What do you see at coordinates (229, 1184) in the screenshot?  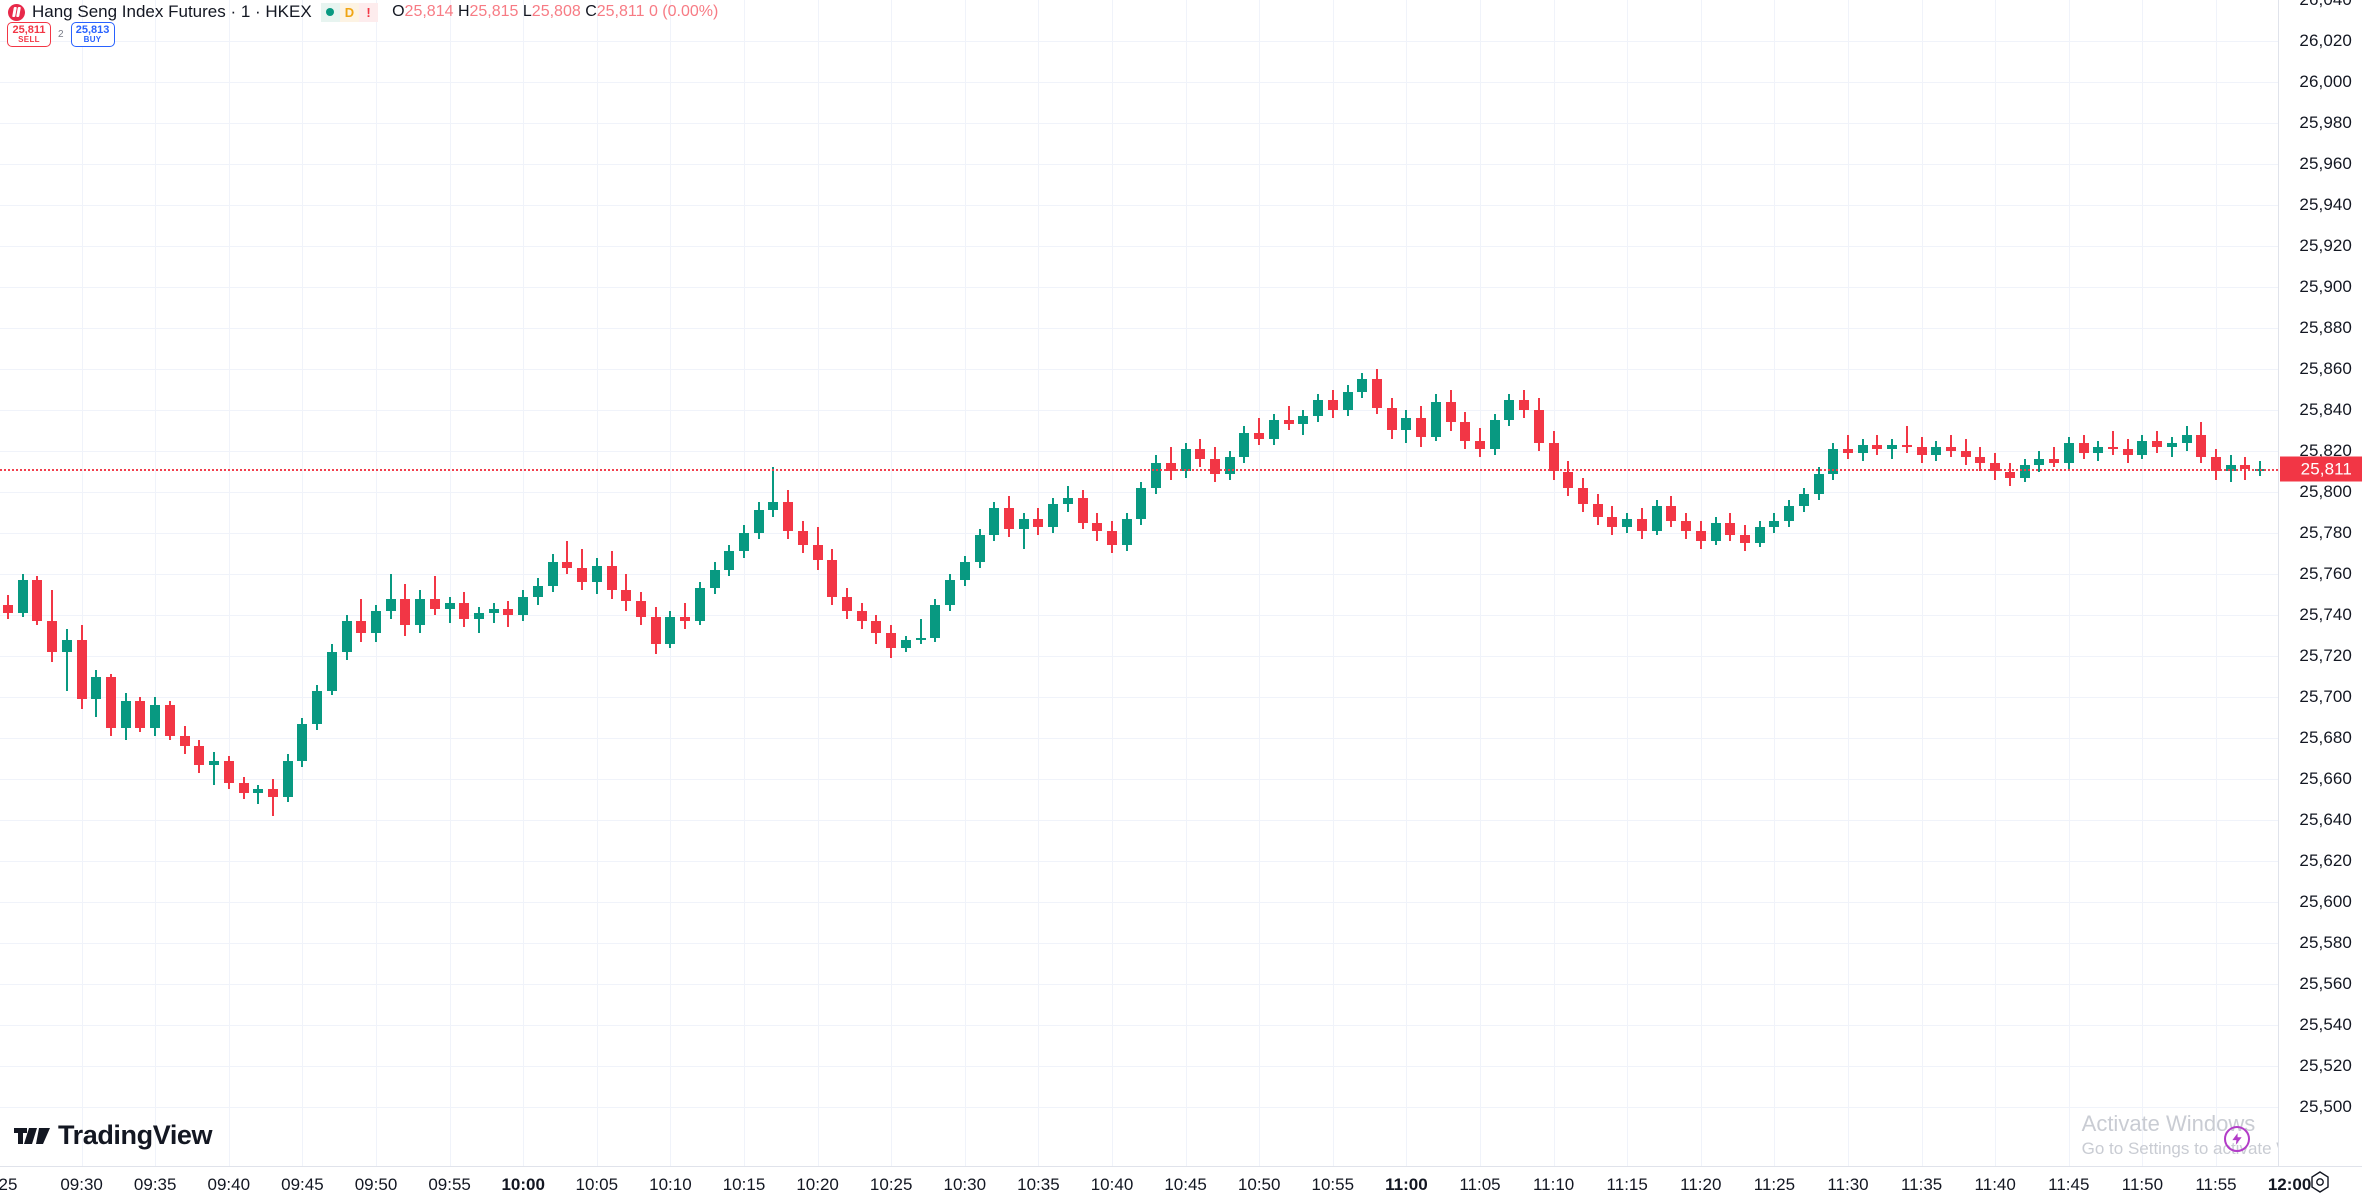 I see `time-tick-label: 09:40` at bounding box center [229, 1184].